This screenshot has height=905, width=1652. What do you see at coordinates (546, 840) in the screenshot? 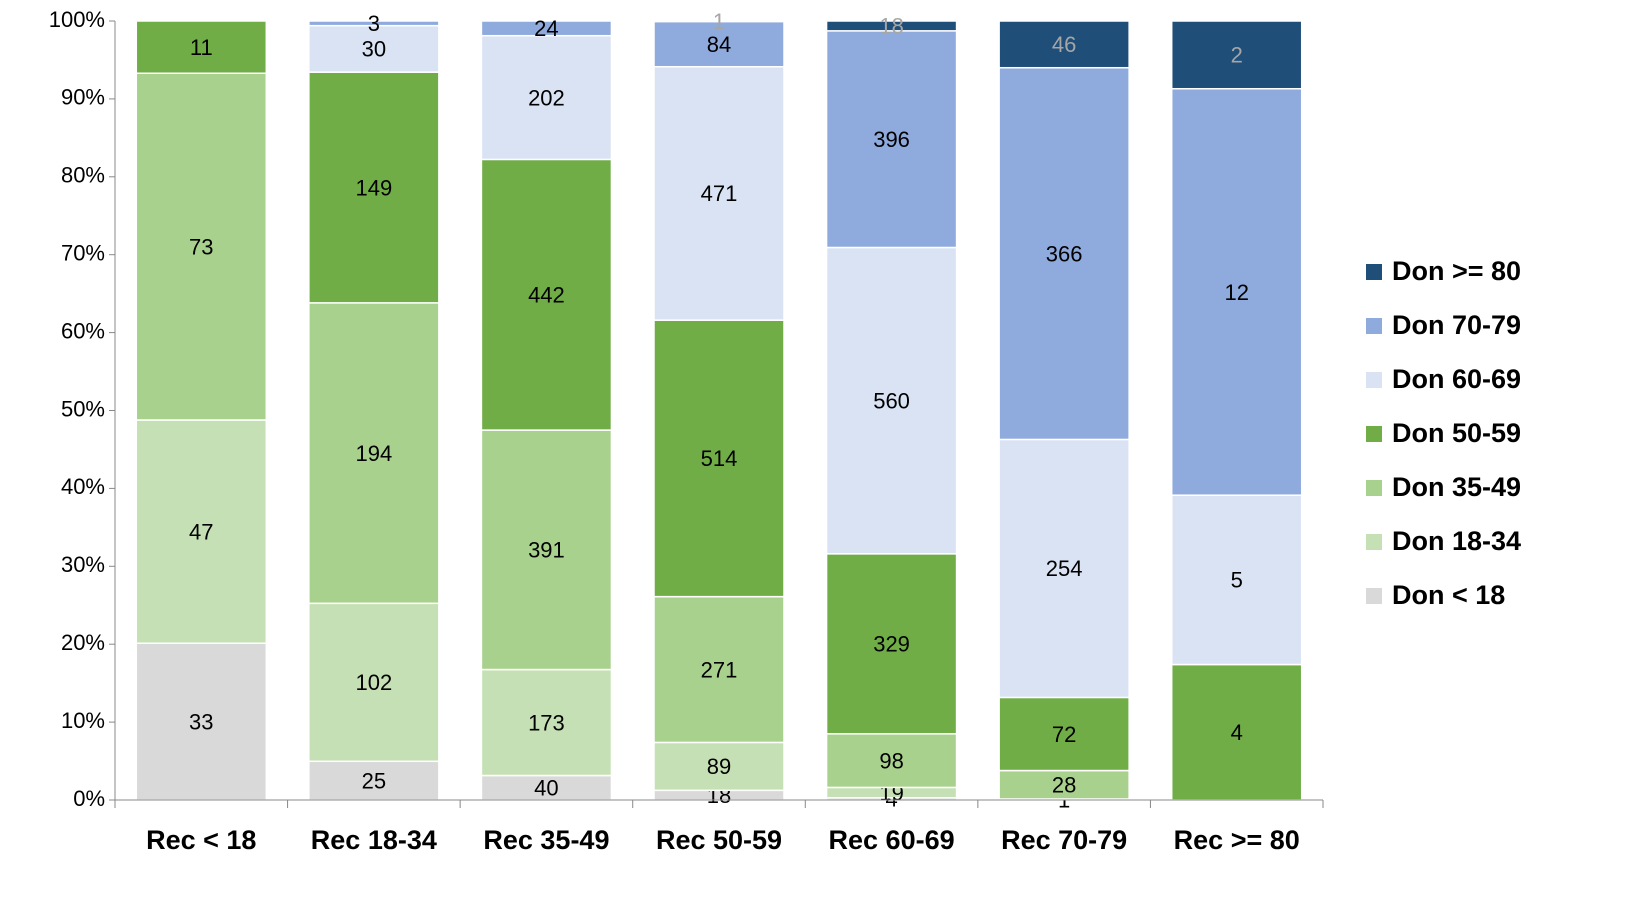
I see `x-tick-label: Rec 35-49` at bounding box center [546, 840].